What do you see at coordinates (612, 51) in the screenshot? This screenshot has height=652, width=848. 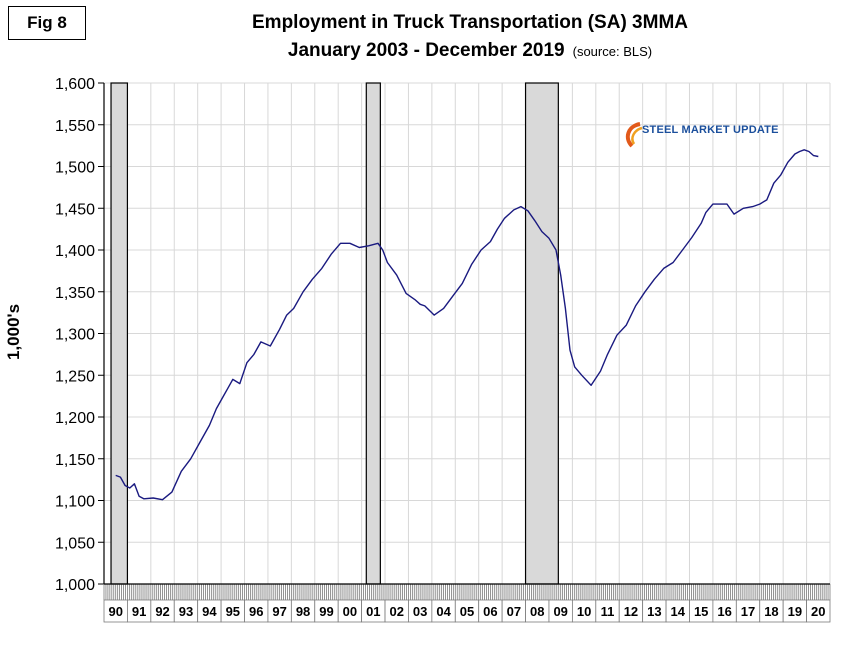 I see `chart-source: (source: BLS)` at bounding box center [612, 51].